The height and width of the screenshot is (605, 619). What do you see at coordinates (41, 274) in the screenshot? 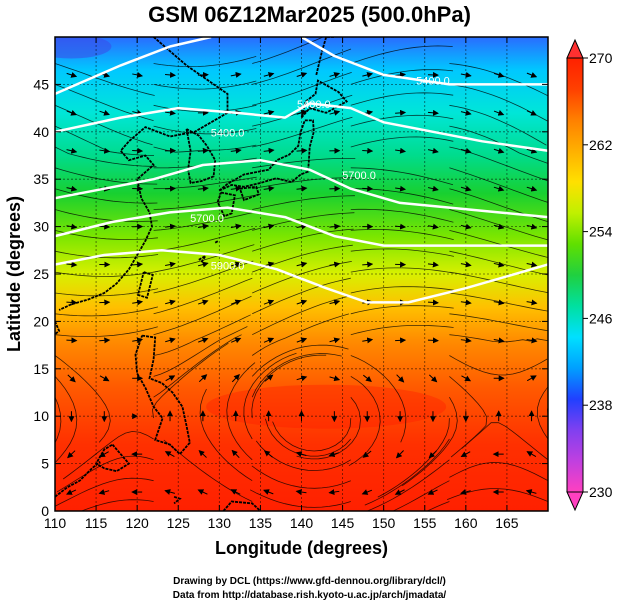
I see `y-tick-label: 25` at bounding box center [41, 274].